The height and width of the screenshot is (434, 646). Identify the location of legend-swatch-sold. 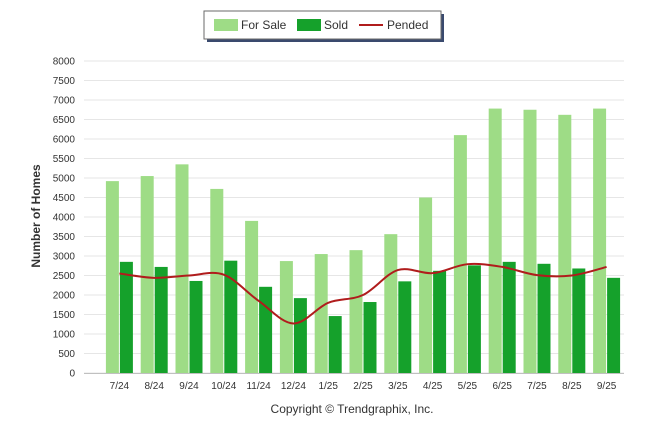
(309, 25).